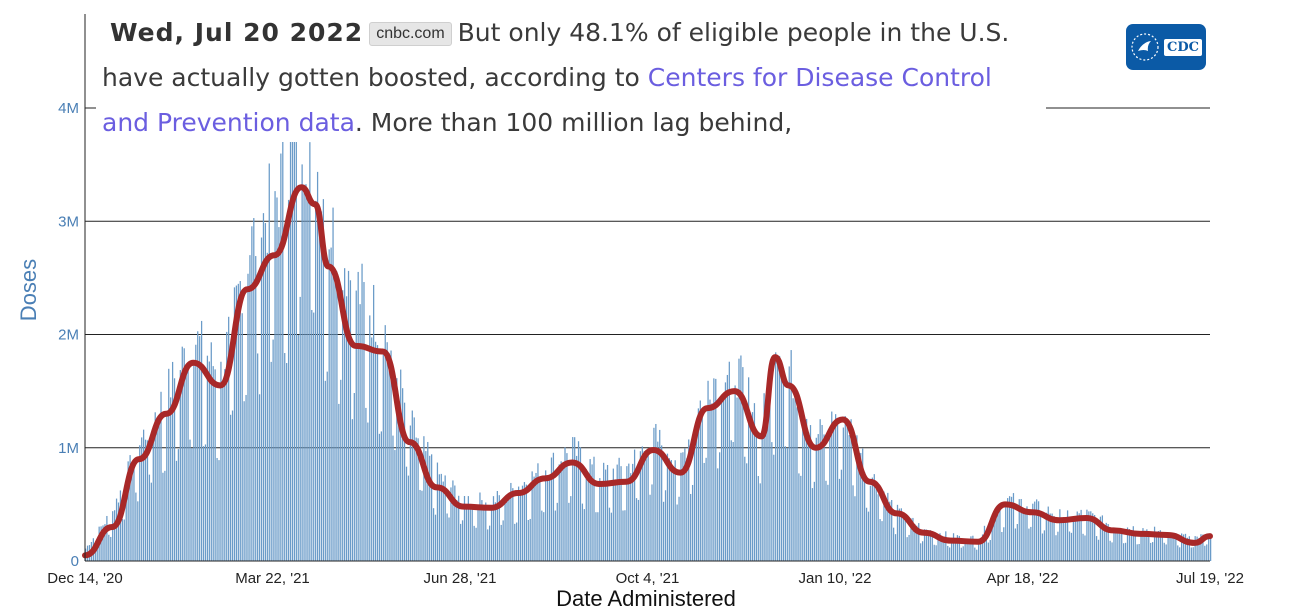  Describe the element at coordinates (1210, 578) in the screenshot. I see `x-tick-label: Jul 19, '22` at that location.